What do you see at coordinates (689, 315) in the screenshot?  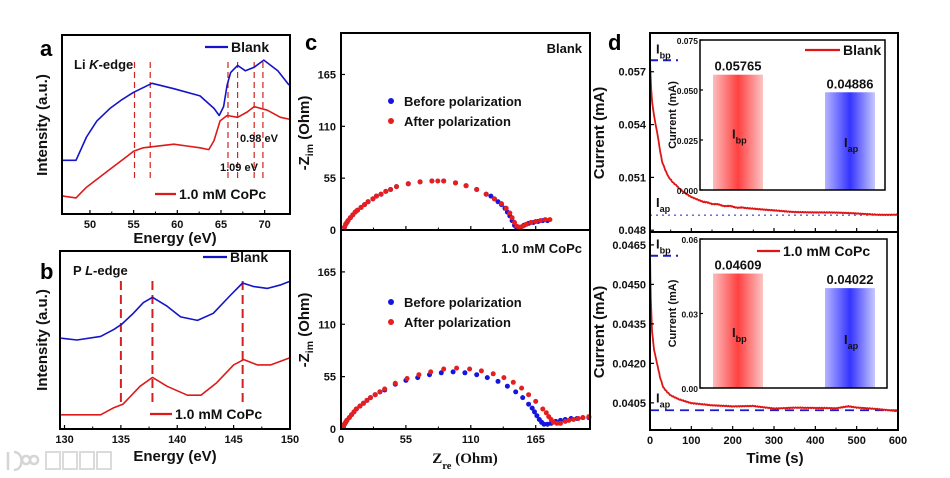 I see `y-tick-label: 0.03` at bounding box center [689, 315].